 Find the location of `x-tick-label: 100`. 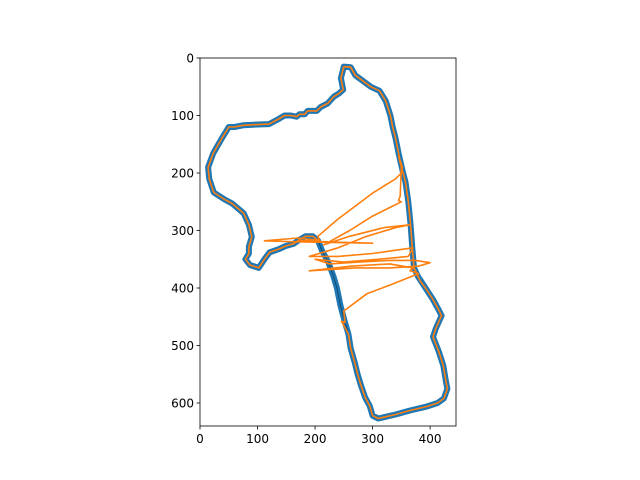

x-tick-label: 100 is located at coordinates (257, 439).